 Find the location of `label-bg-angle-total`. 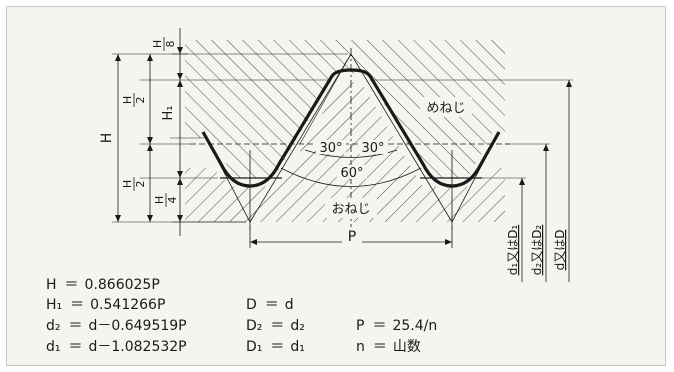

label-bg-angle-total is located at coordinates (352, 172).